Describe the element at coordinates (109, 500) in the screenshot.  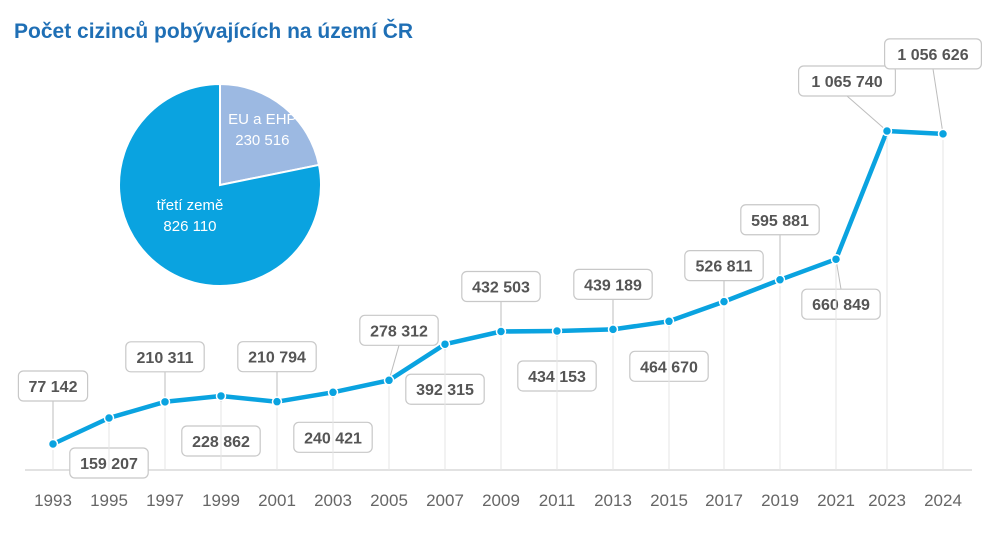
I see `x-tick-label: 1995` at that location.